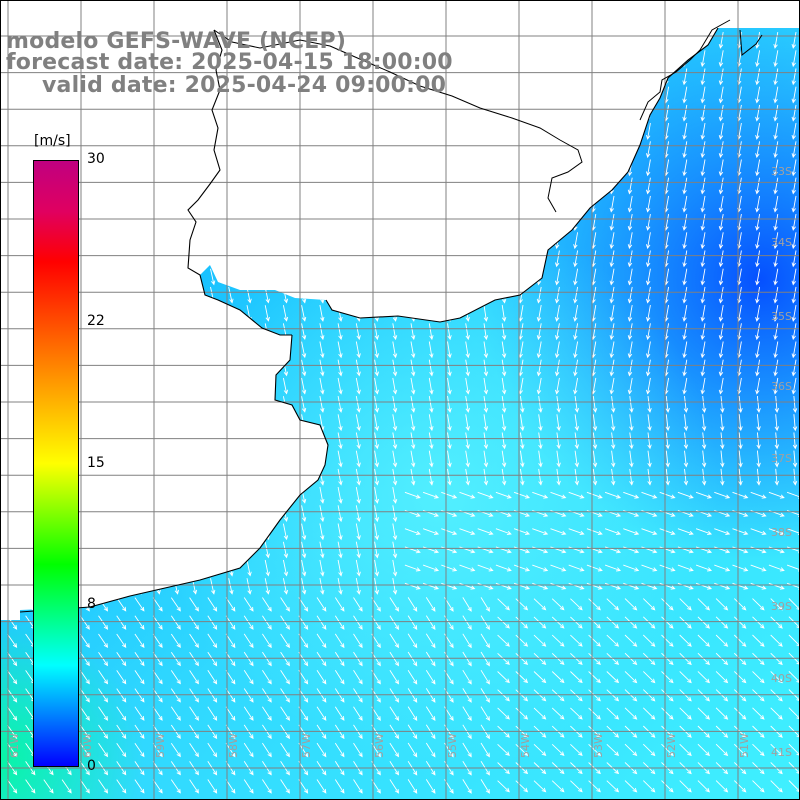 This screenshot has height=800, width=800. What do you see at coordinates (160, 745) in the screenshot?
I see `longitude-label: 59W` at bounding box center [160, 745].